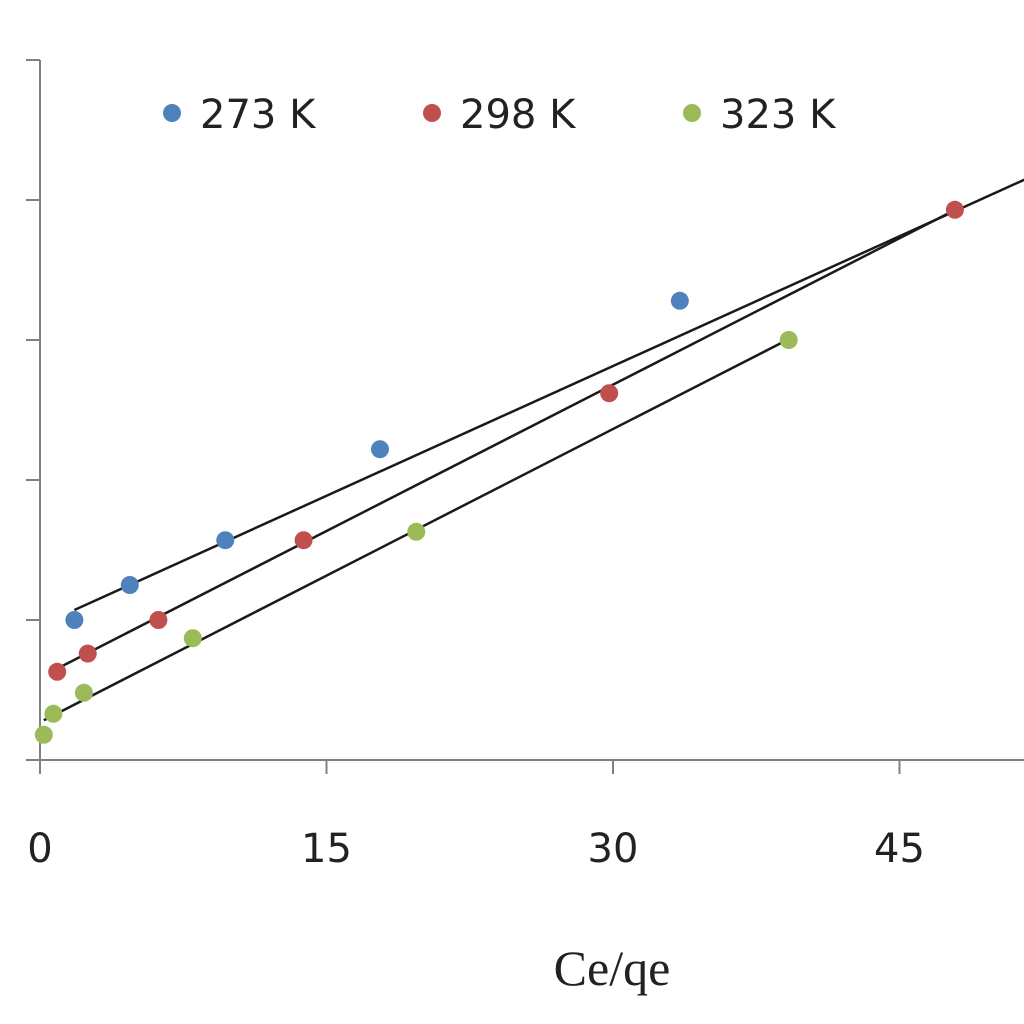 This screenshot has width=1024, height=1024. What do you see at coordinates (778, 115) in the screenshot?
I see `legend-label: 323 K` at bounding box center [778, 115].